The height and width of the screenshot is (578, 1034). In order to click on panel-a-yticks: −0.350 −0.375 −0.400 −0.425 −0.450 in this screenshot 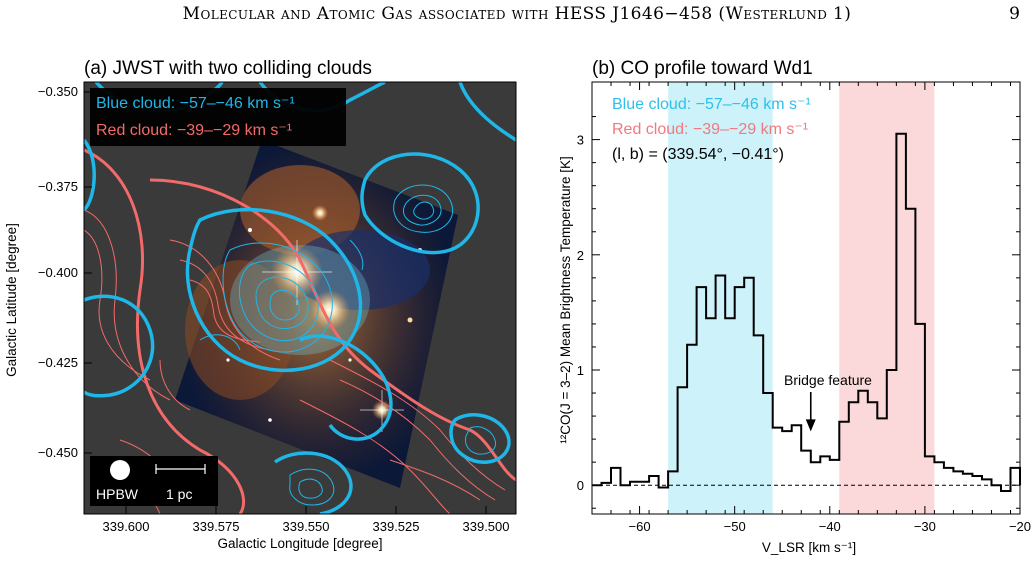, I will do `click(65, 272)`.